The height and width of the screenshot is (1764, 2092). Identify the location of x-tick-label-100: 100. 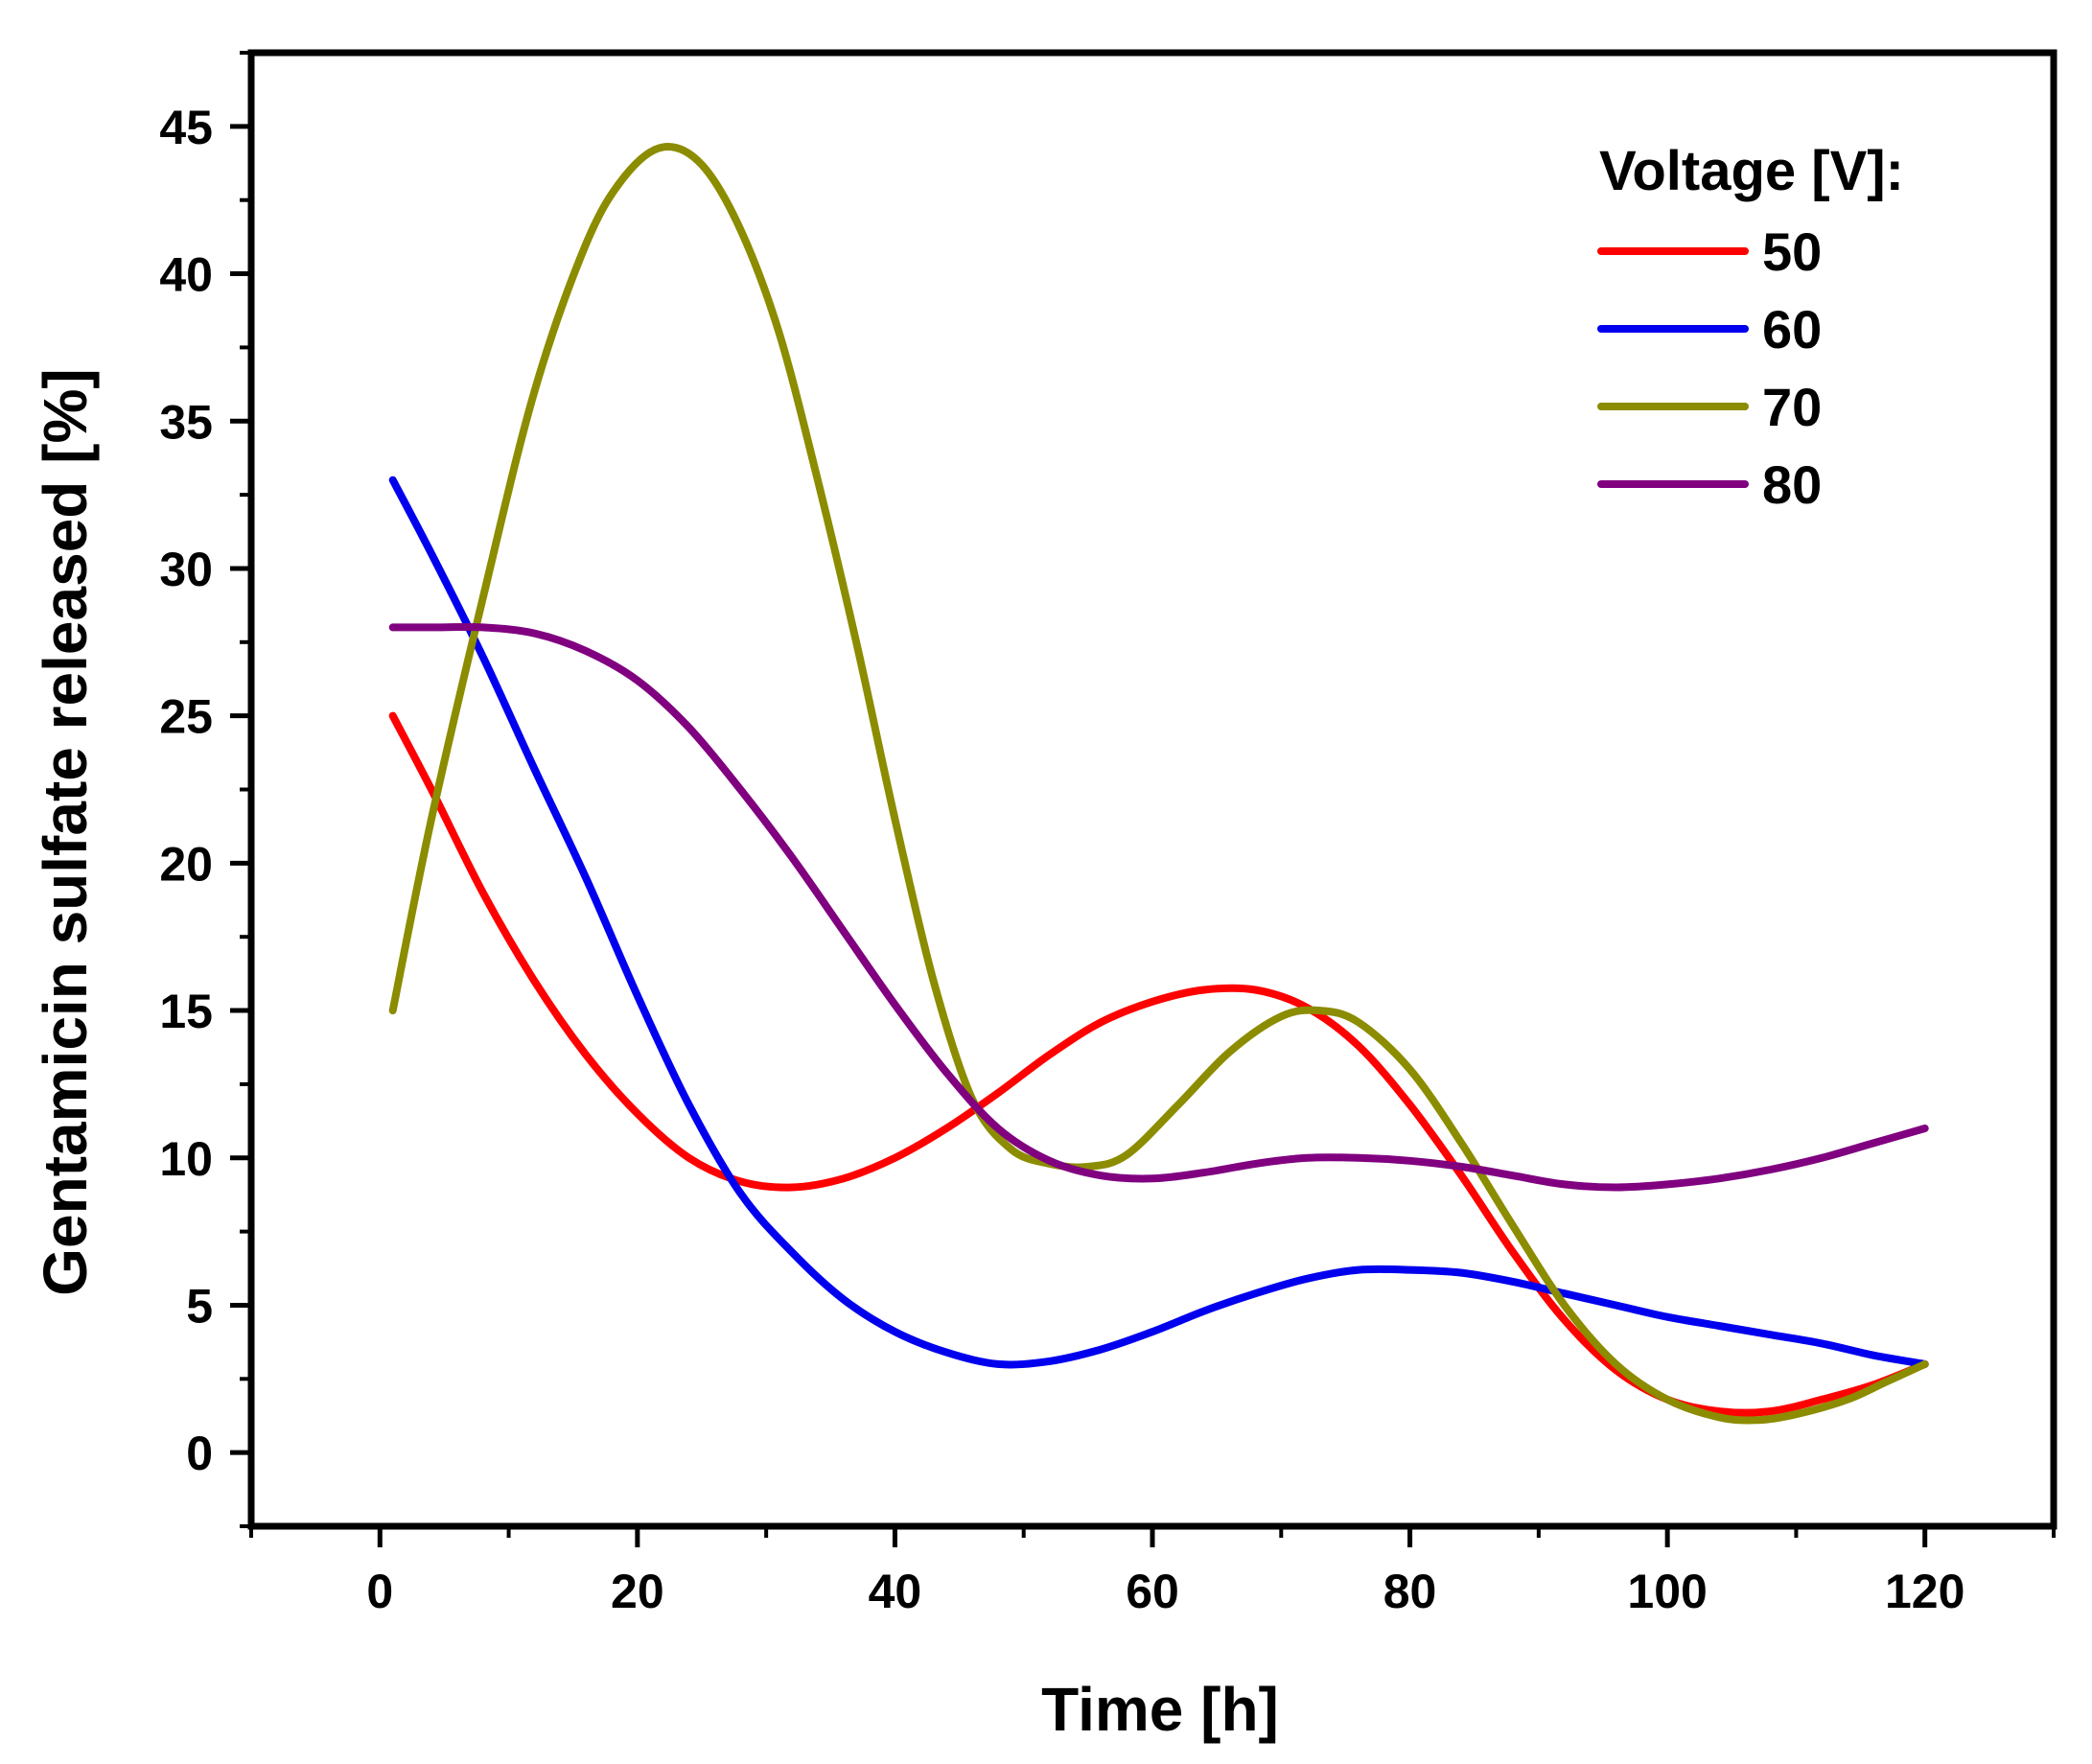
(1667, 1591).